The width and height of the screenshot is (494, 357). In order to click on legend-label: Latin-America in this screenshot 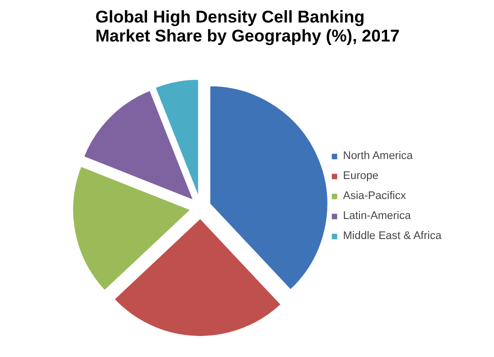, I will do `click(377, 216)`.